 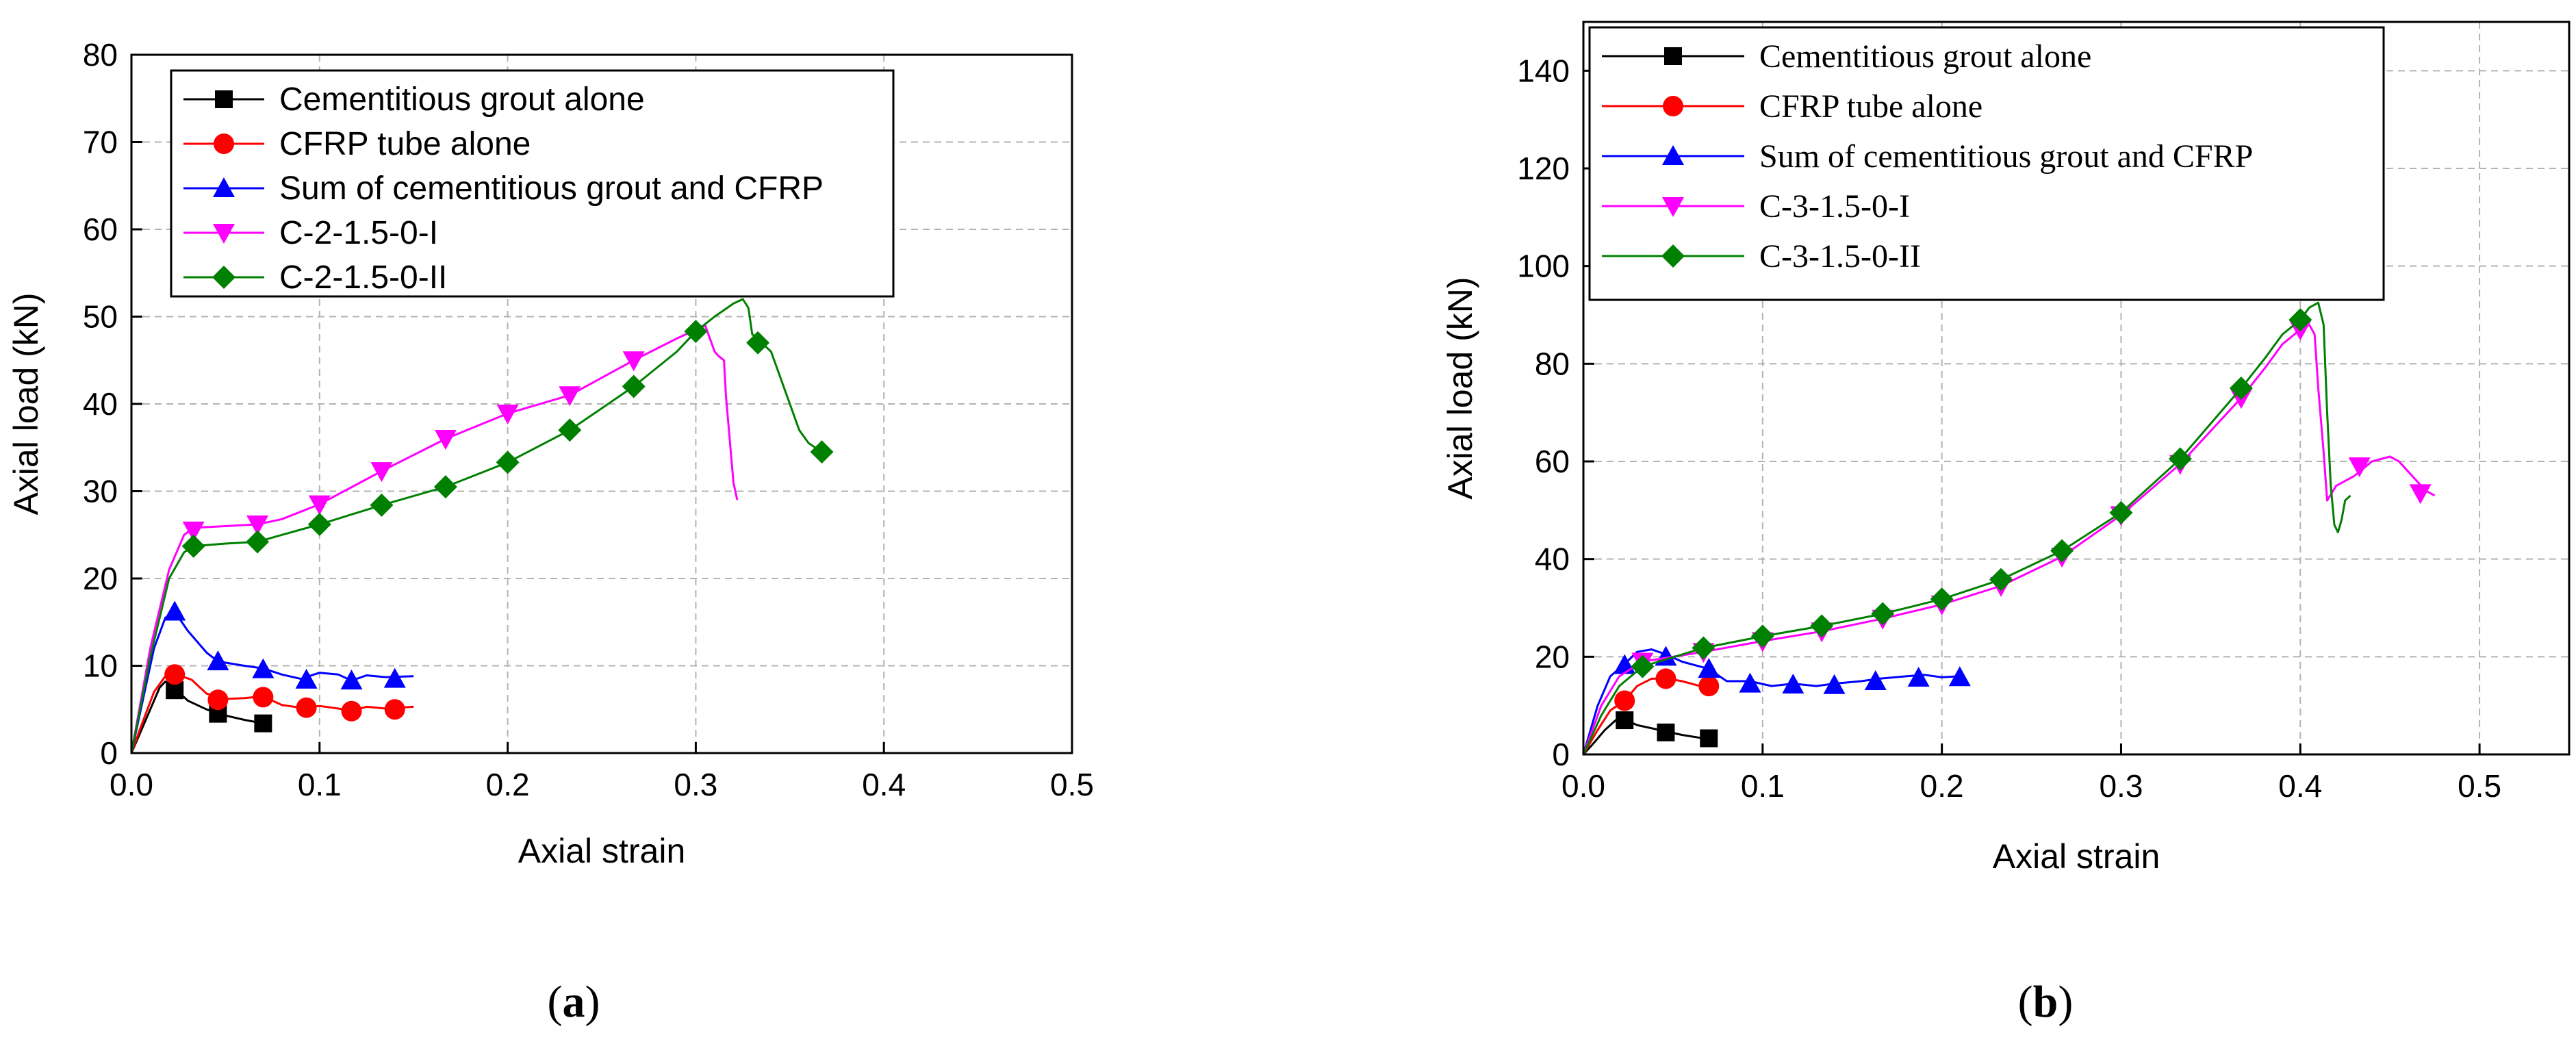 I want to click on x-axis-label: Axial strain, so click(x=602, y=851).